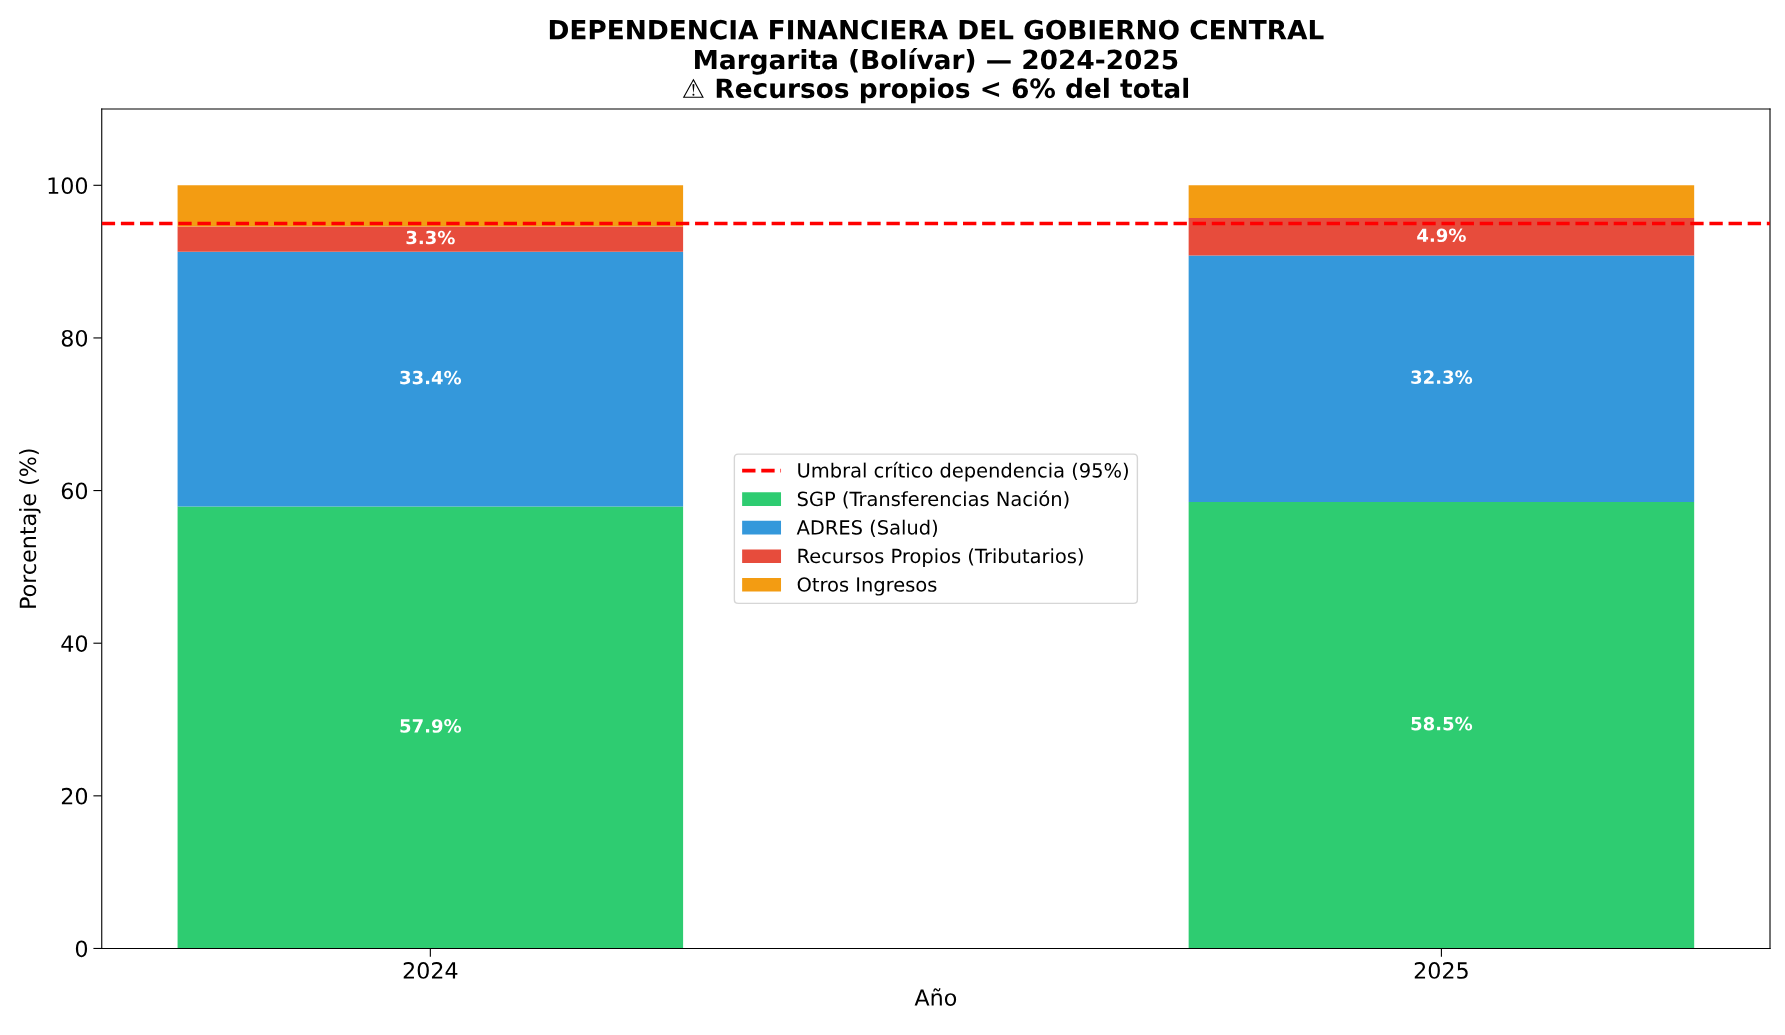 This screenshot has height=1035, width=1785. What do you see at coordinates (936, 61) in the screenshot?
I see `chart-title: DEPENDENCIA FINANCIERA DEL GOBIERNO CENTRAL Margarita (Bolívar) — 2024-2025 ⚠ Recursos propios < 6% del total` at bounding box center [936, 61].